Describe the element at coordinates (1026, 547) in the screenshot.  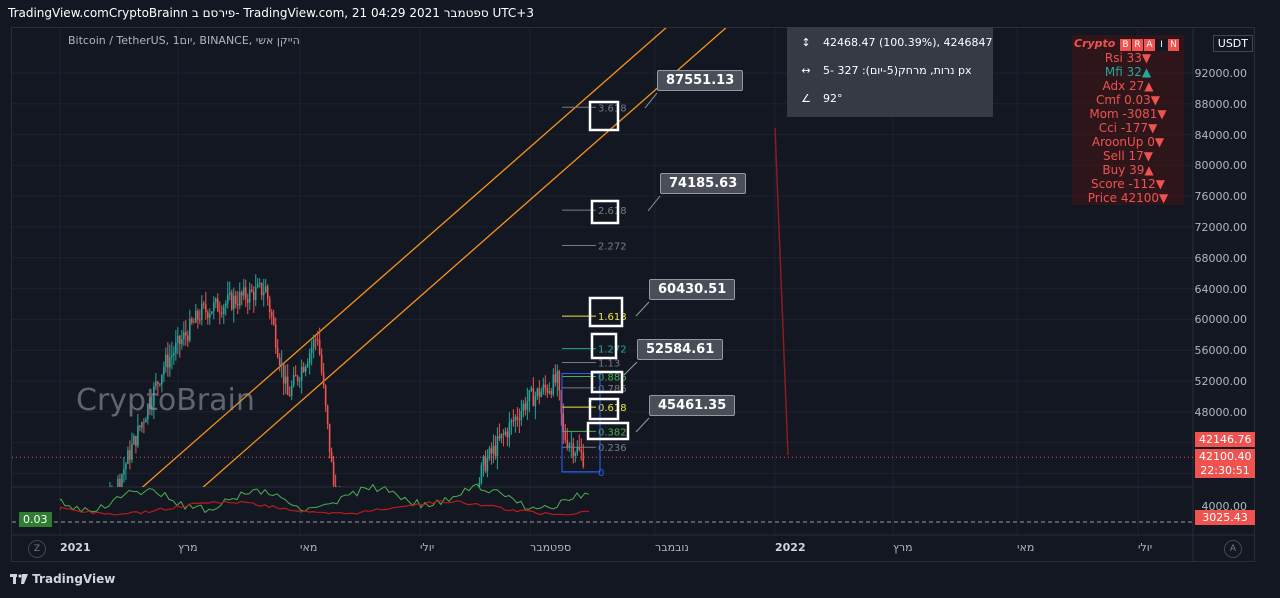
I see `time-axis-label: מאי` at that location.